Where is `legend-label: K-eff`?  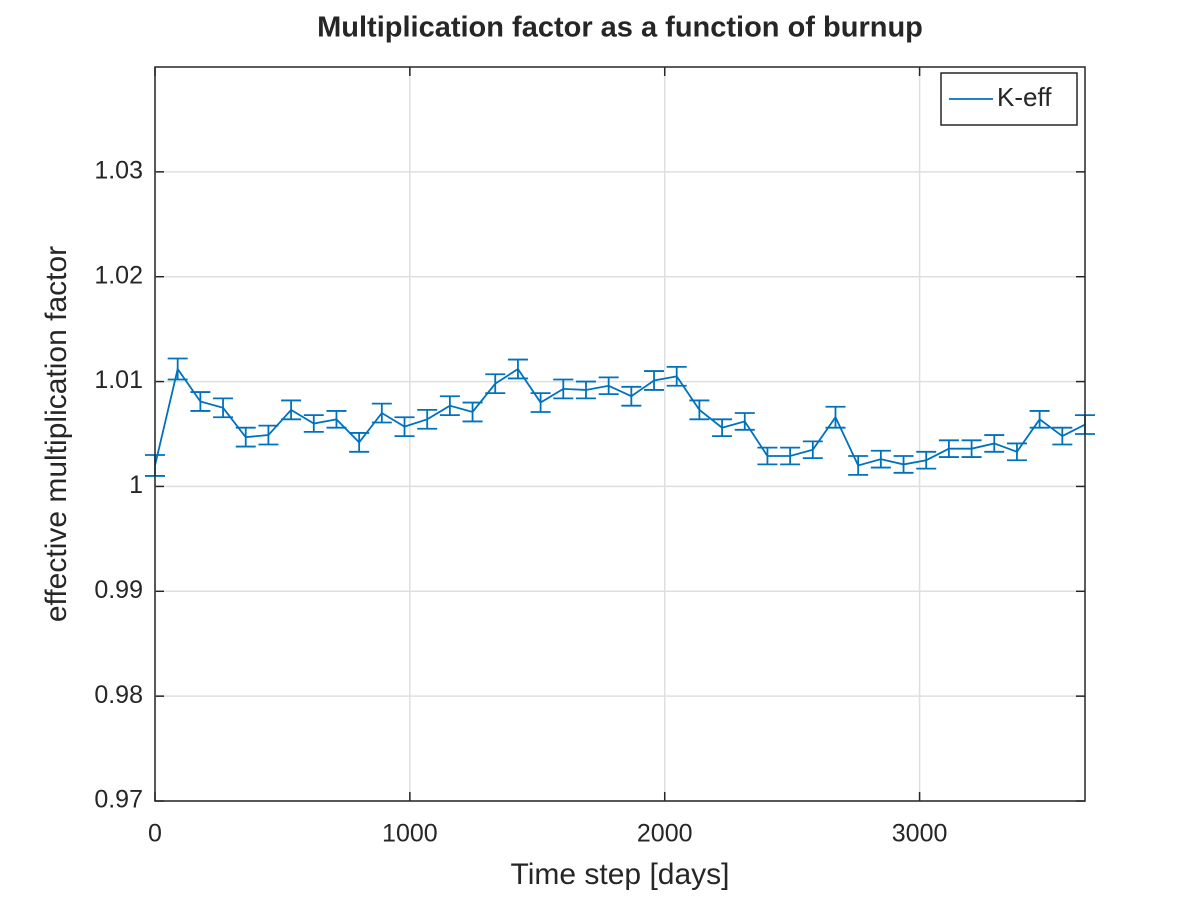 legend-label: K-eff is located at coordinates (1024, 97).